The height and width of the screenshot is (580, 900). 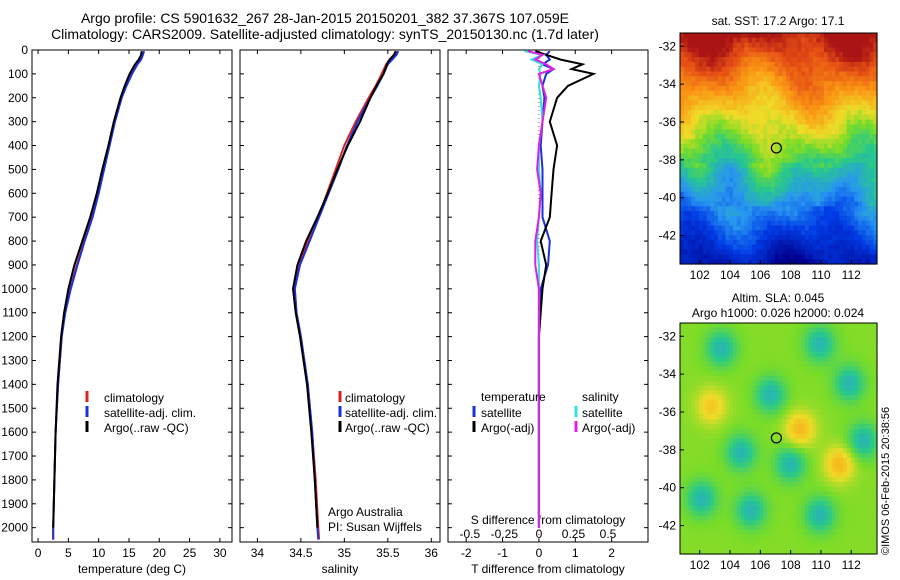 What do you see at coordinates (365, 512) in the screenshot?
I see `annotation-line1: Argo Australia` at bounding box center [365, 512].